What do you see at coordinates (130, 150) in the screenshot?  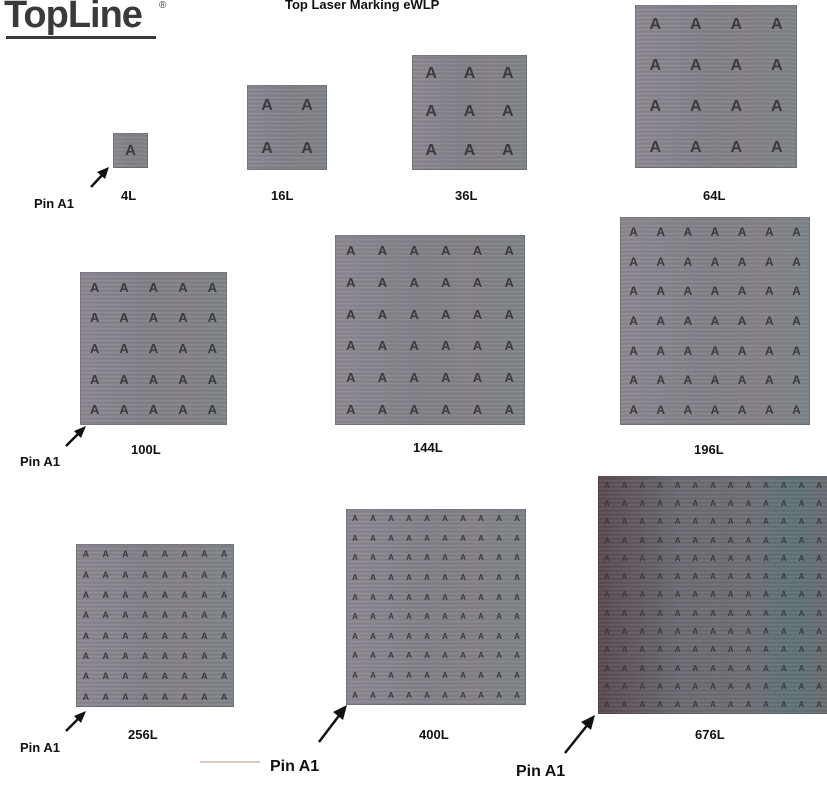 I see `chip-4l: A` at bounding box center [130, 150].